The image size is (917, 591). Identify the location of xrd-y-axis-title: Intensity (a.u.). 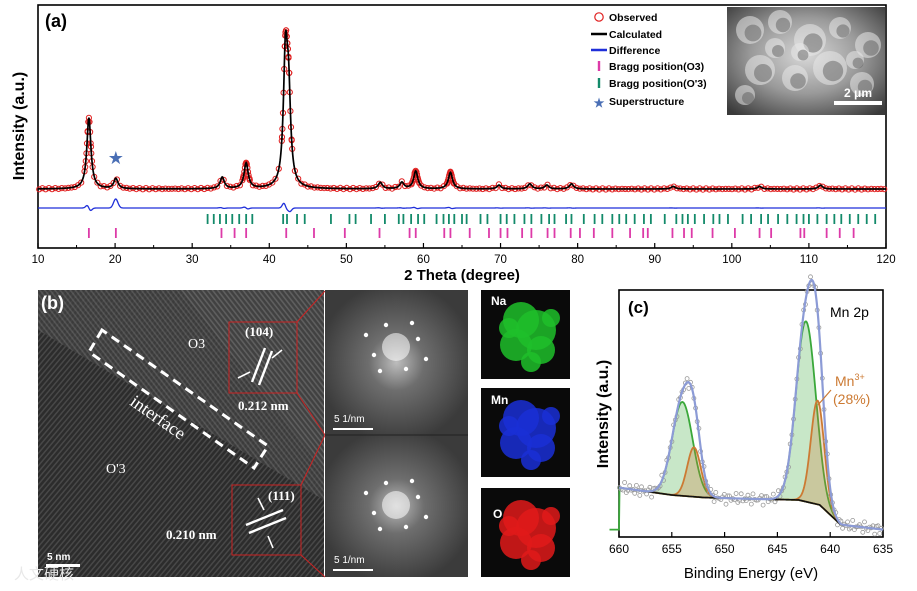
(19, 126).